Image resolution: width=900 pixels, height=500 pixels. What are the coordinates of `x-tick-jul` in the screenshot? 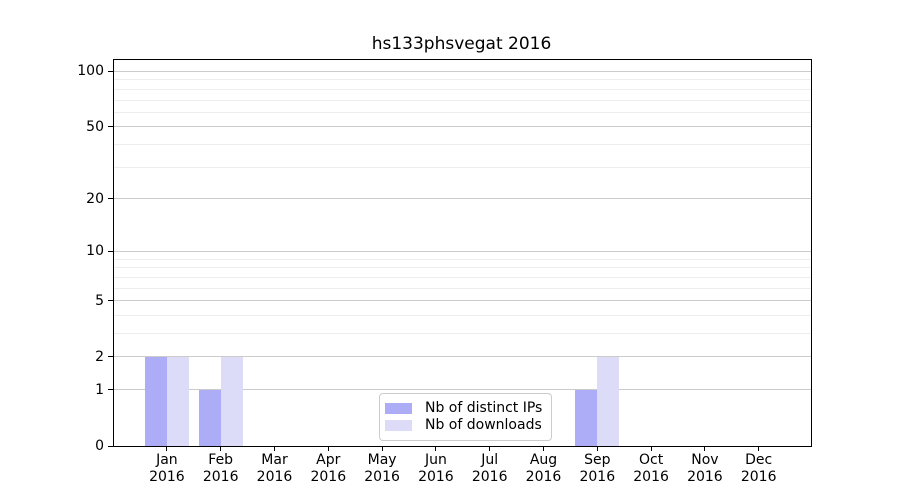 It's located at (490, 448).